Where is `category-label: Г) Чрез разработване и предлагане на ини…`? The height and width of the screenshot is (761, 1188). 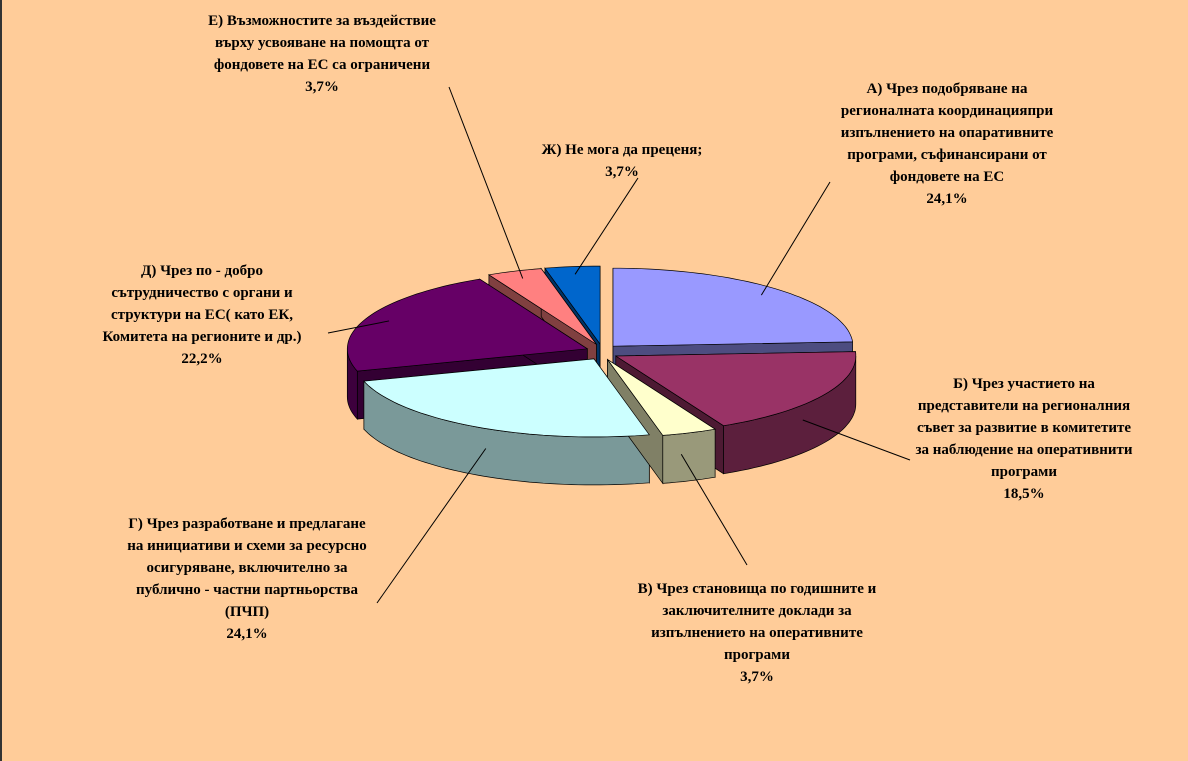 category-label: Г) Чрез разработване и предлагане на ини… is located at coordinates (247, 568).